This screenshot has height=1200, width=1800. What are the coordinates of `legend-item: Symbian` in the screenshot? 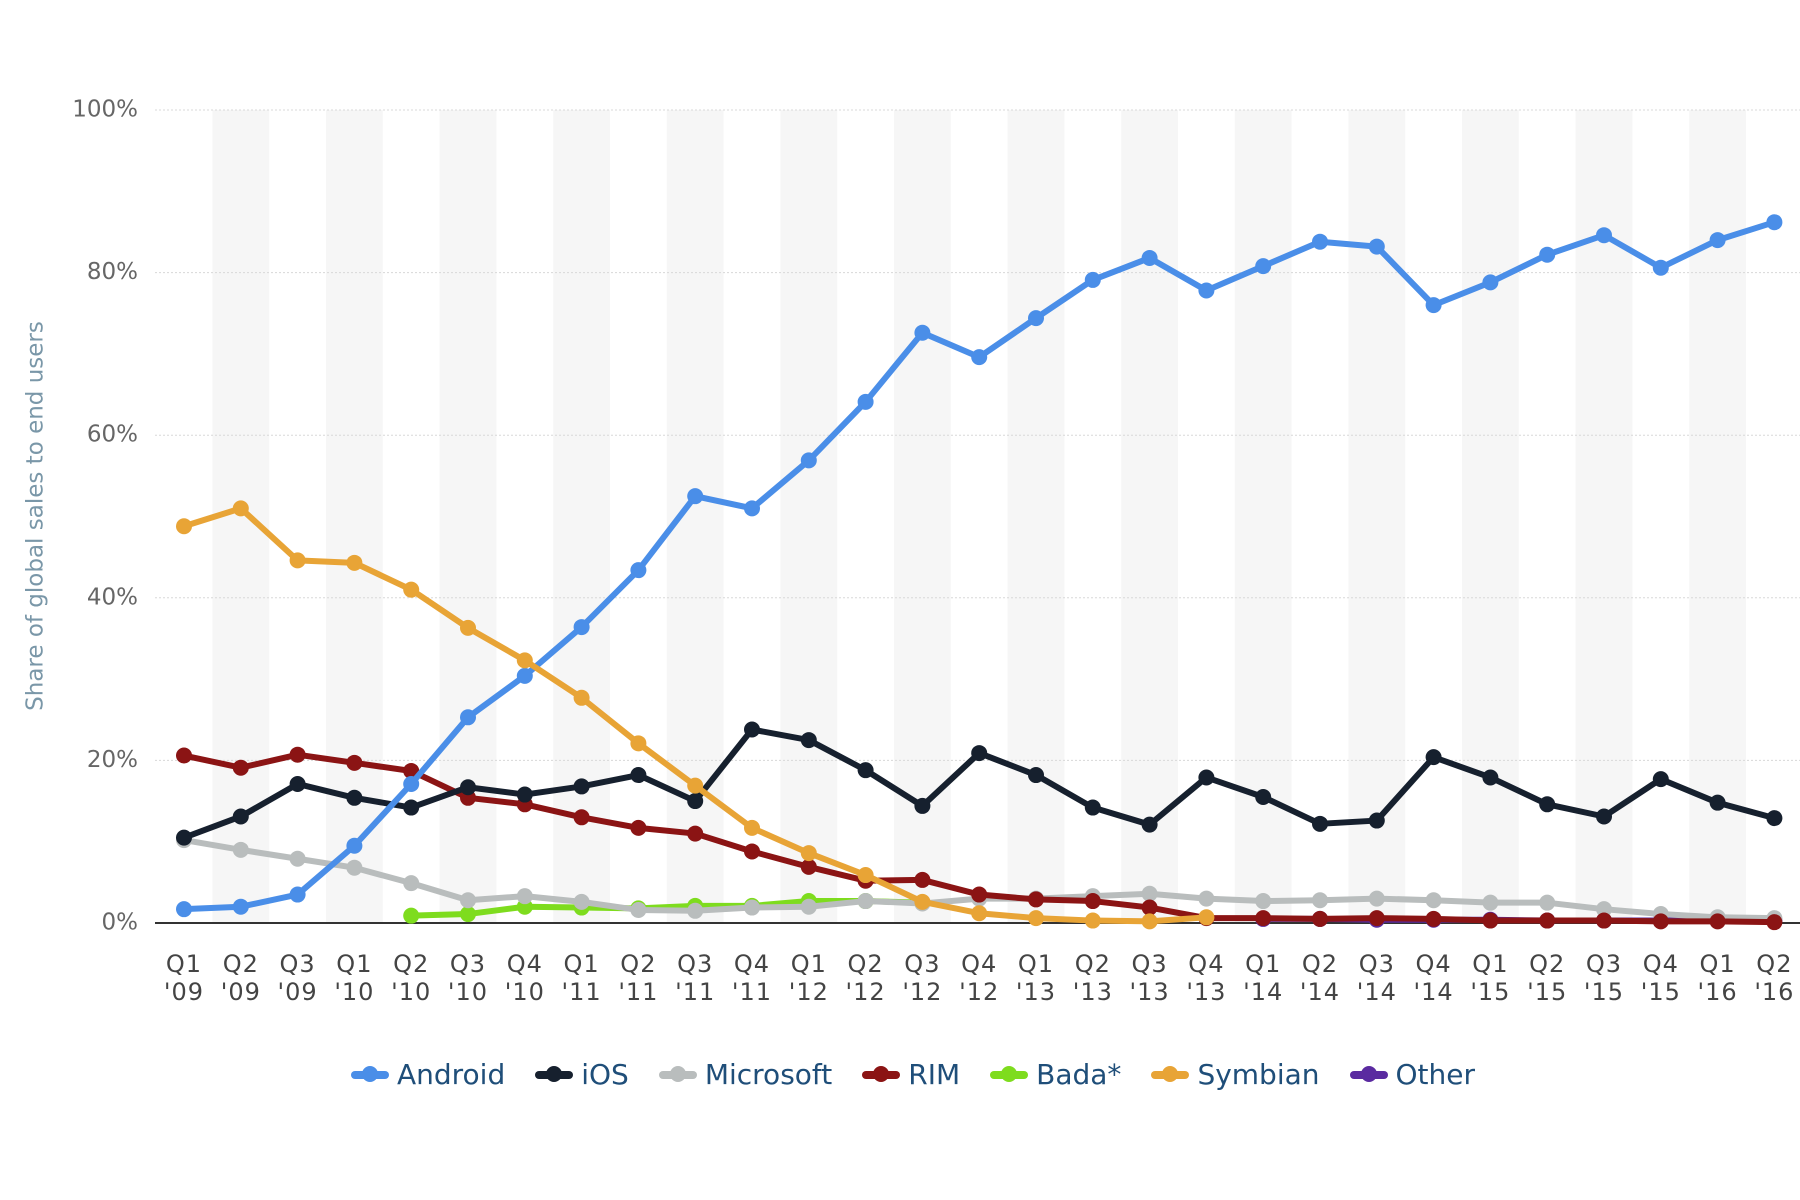 It's located at (1235, 1074).